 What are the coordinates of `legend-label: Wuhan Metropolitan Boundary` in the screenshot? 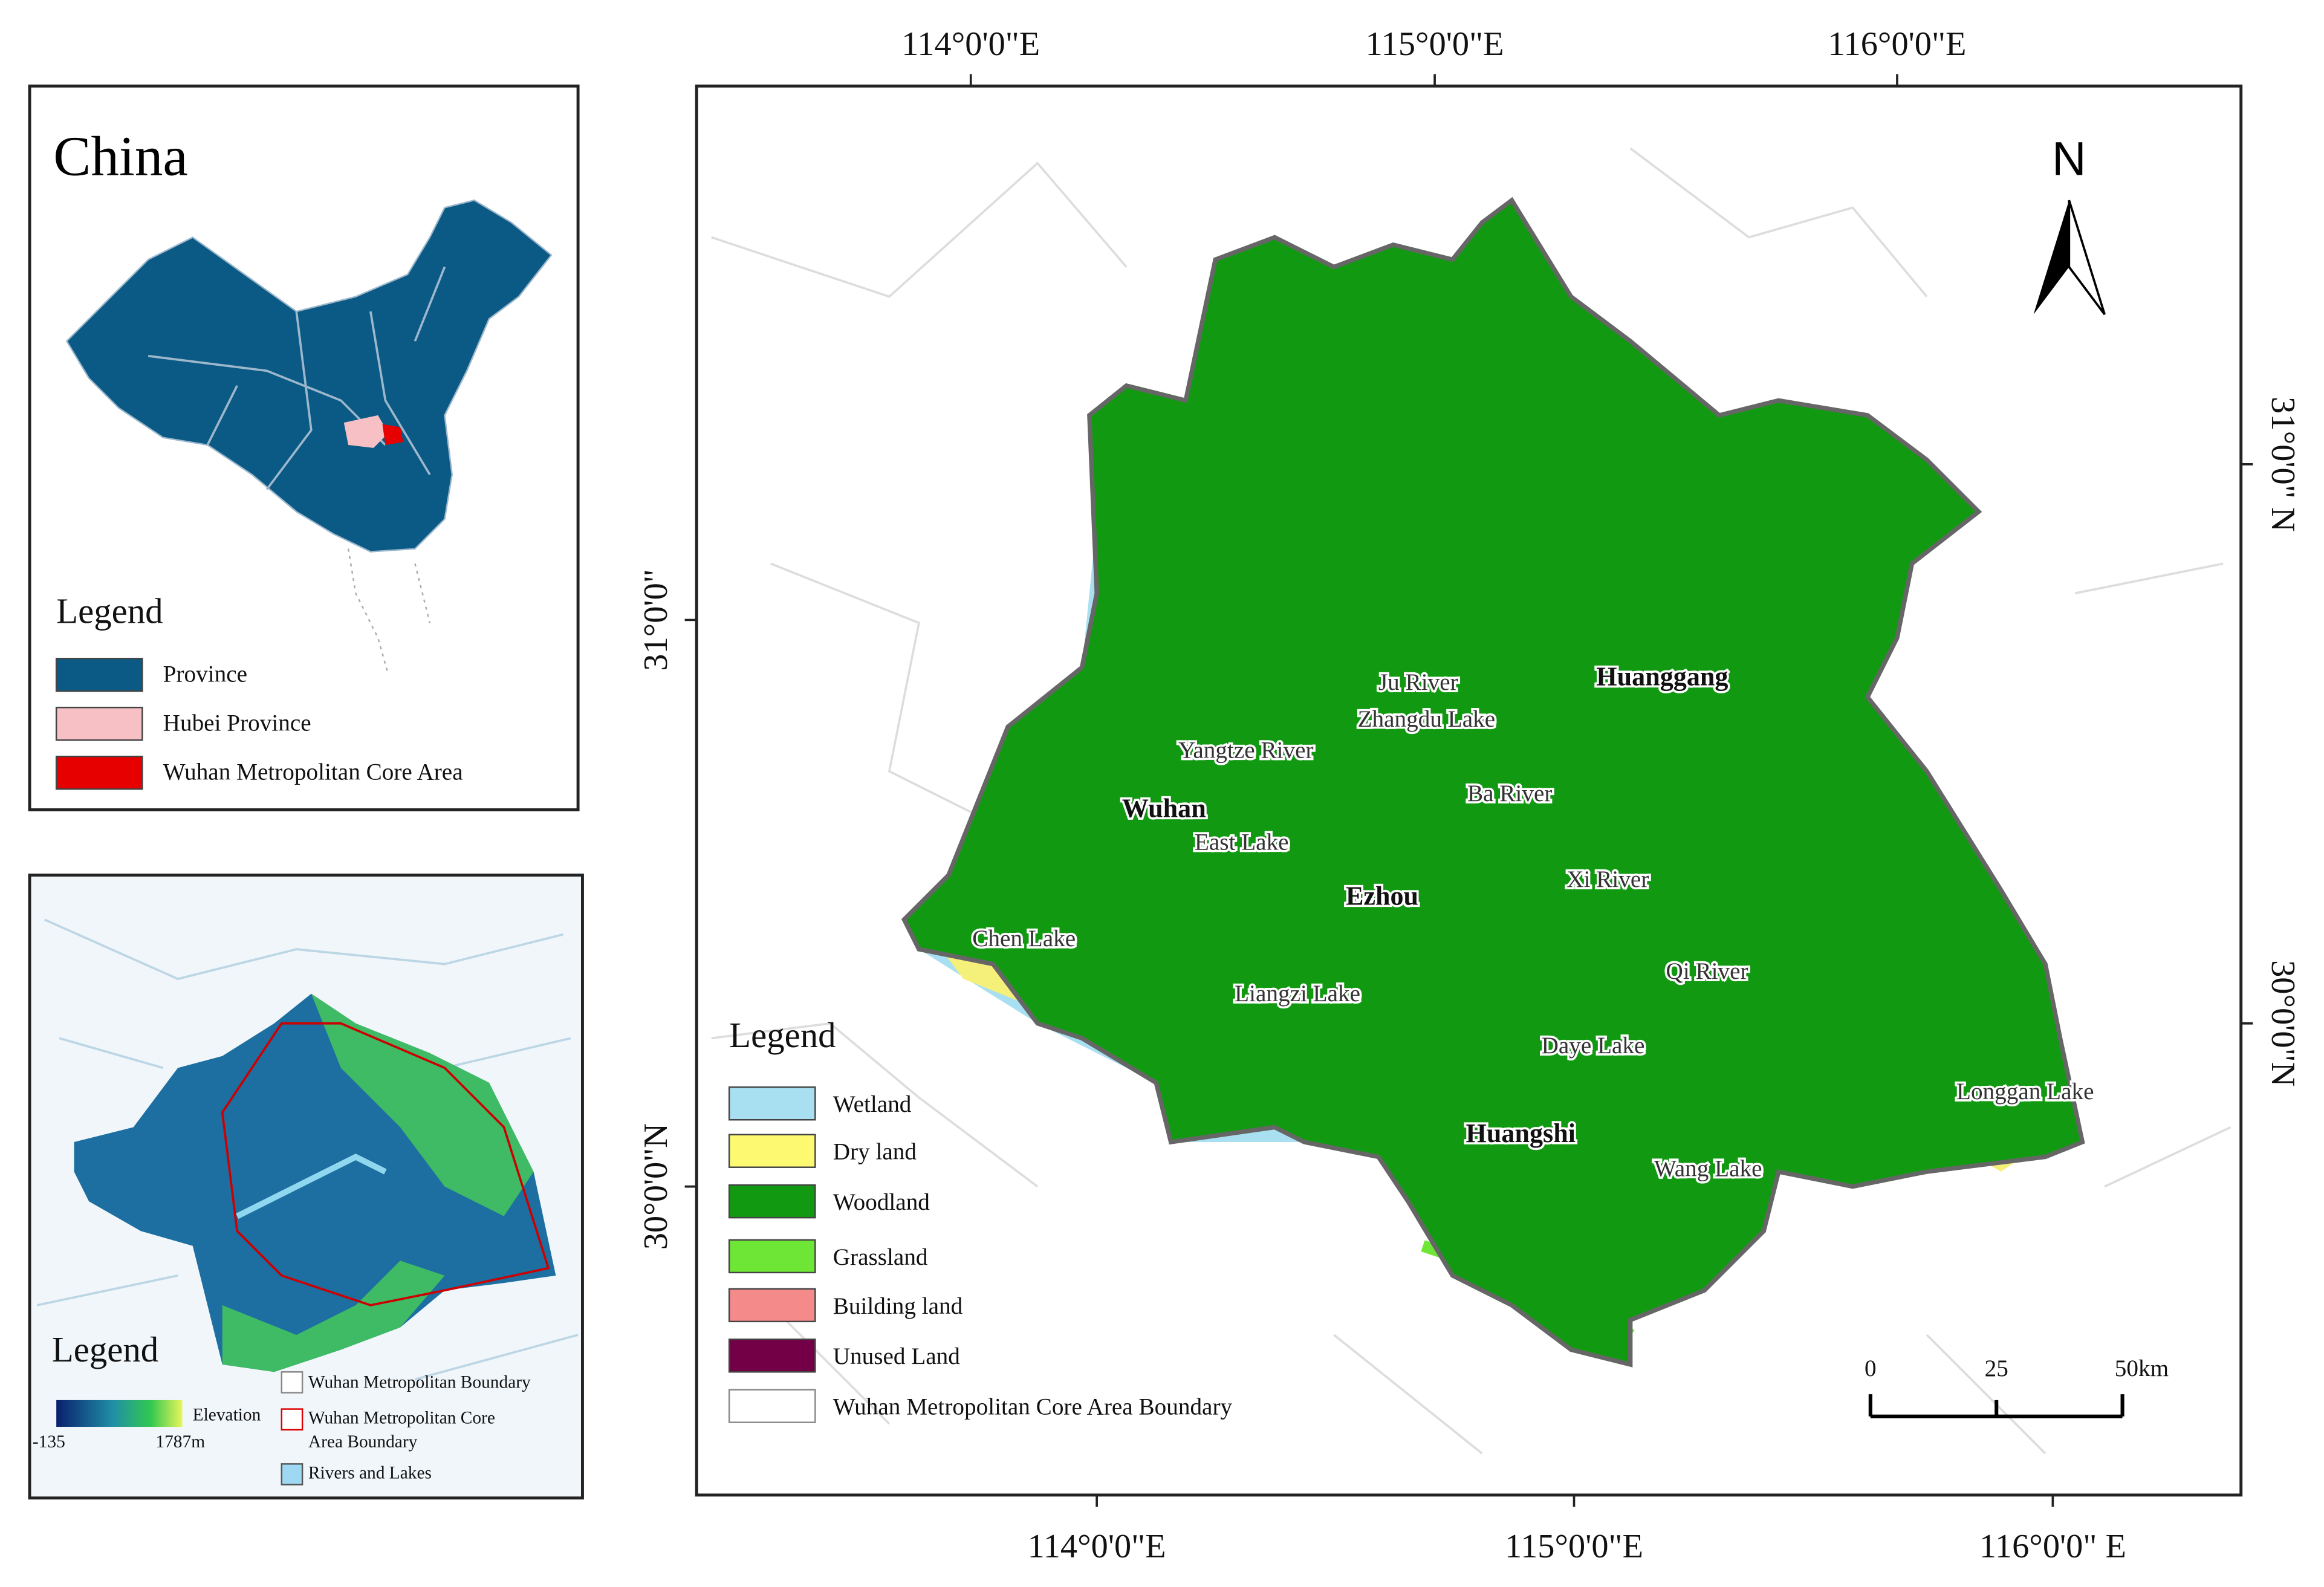 It's located at (420, 1382).